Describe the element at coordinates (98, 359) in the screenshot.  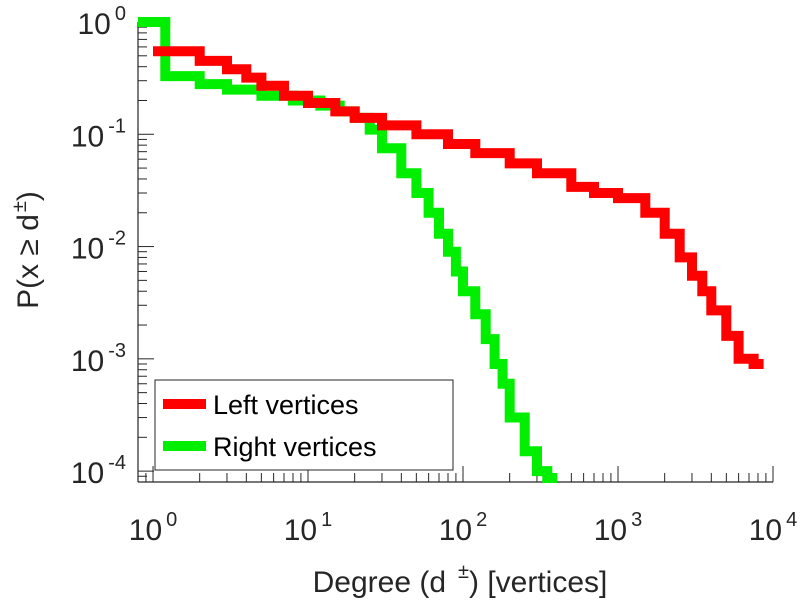
I see `y-tick-label-3: 10 -3` at that location.